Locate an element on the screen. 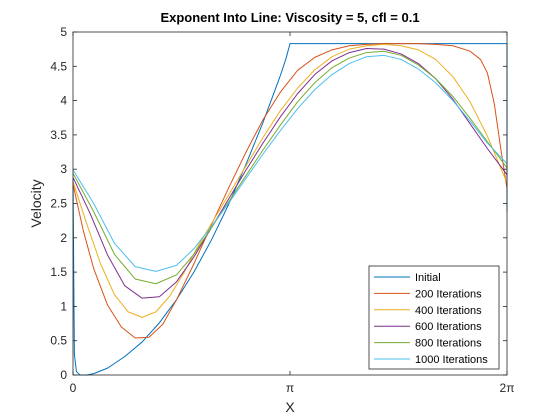  y-tick-label-9: 4.5 is located at coordinates (58, 66).